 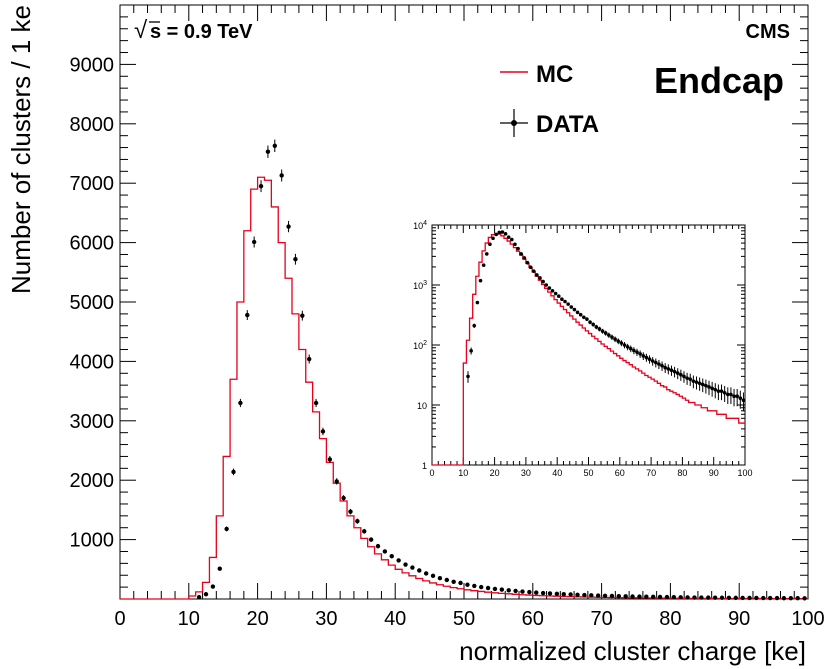 What do you see at coordinates (719, 80) in the screenshot?
I see `region-label: Endcap` at bounding box center [719, 80].